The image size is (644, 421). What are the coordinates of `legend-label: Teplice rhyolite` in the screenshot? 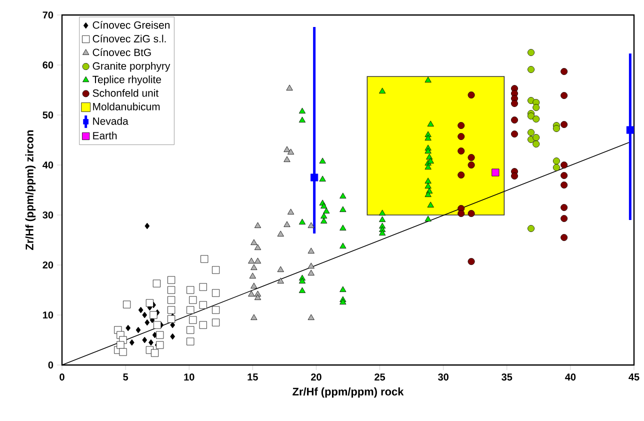 It's located at (127, 81).